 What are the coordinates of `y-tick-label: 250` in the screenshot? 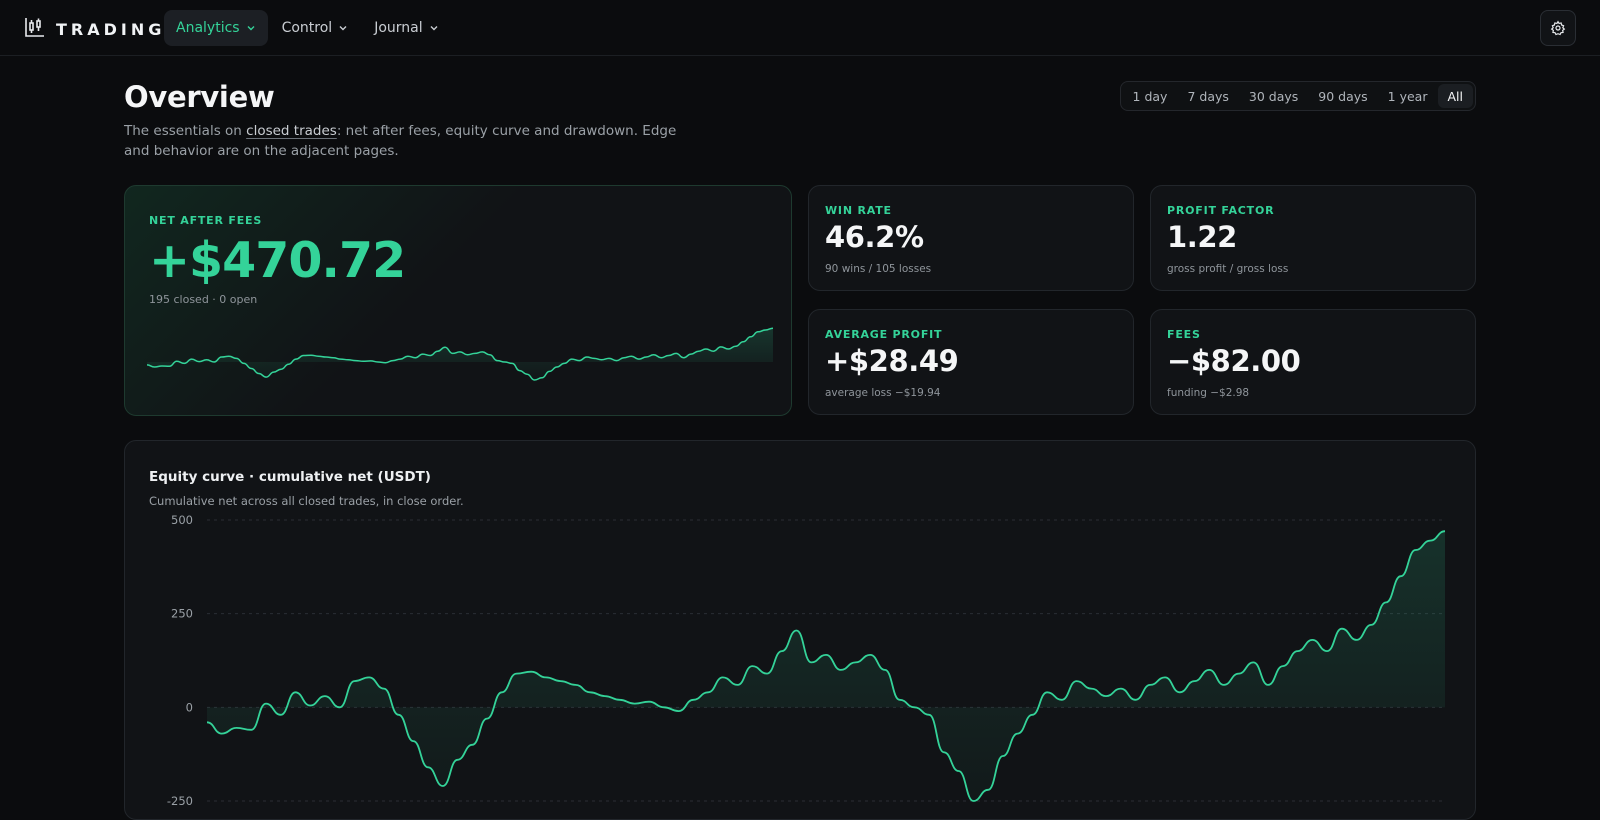 It's located at (182, 614).